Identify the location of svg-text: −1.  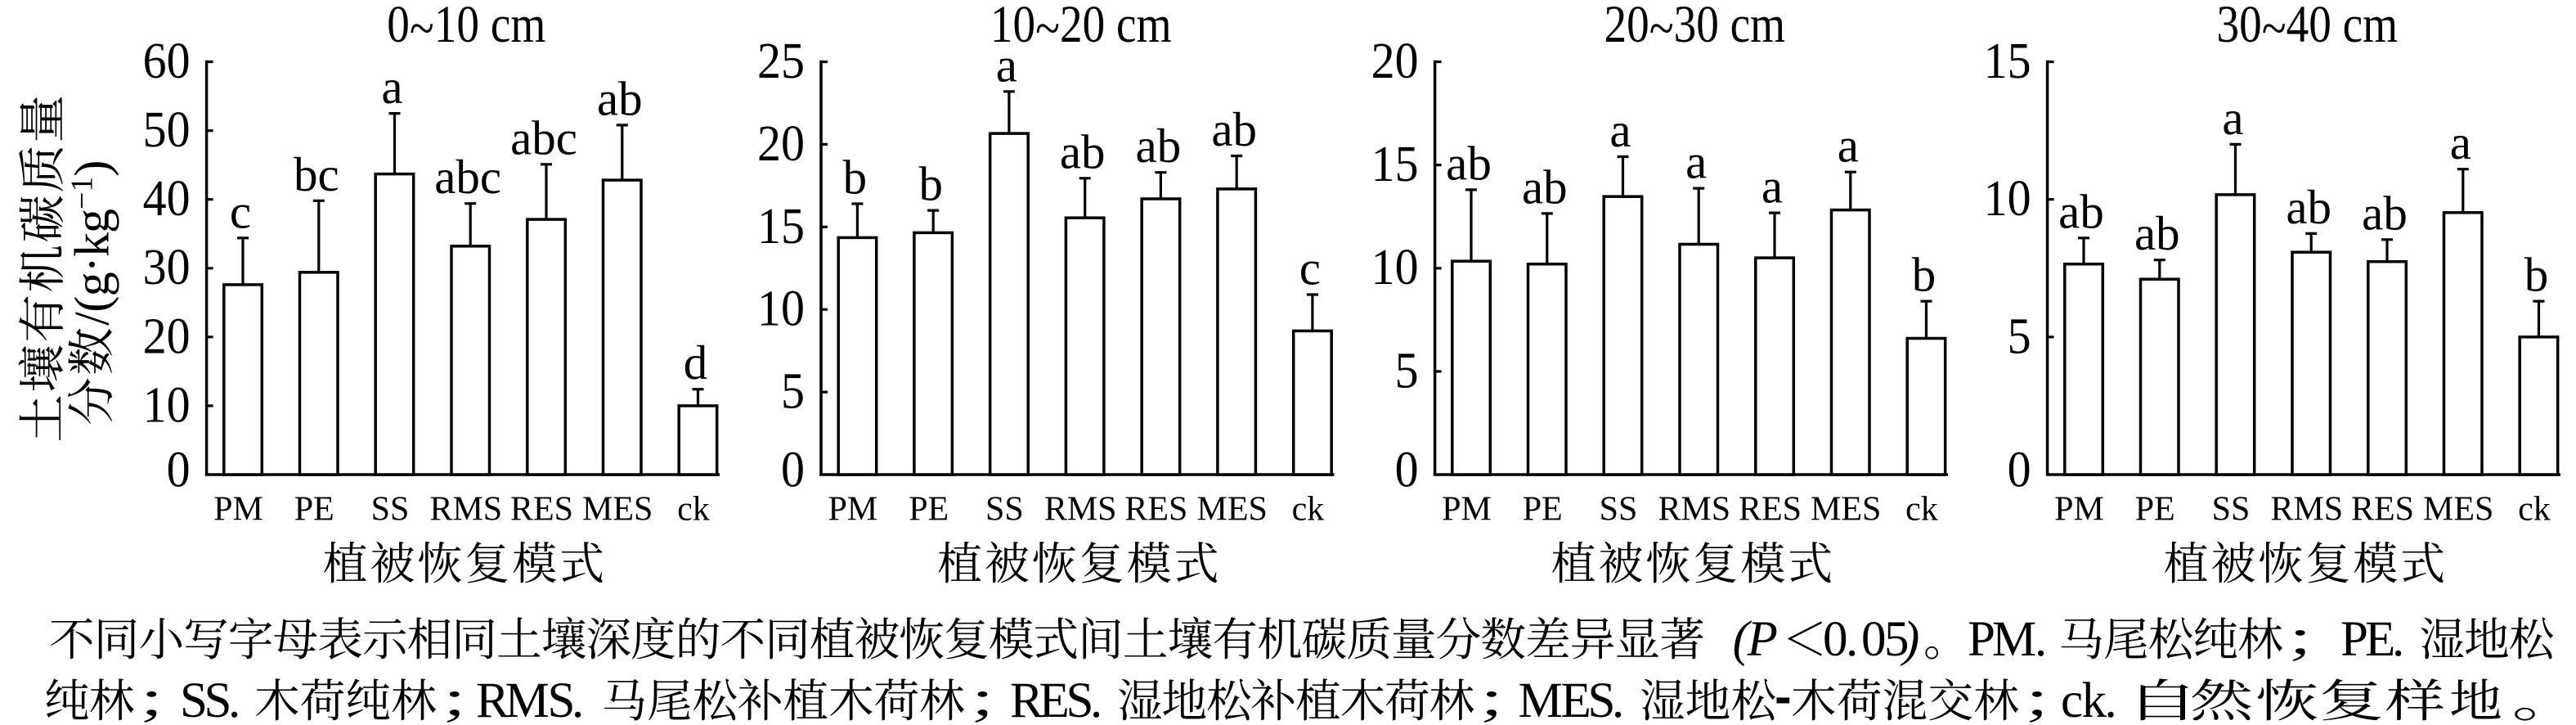
(82, 193).